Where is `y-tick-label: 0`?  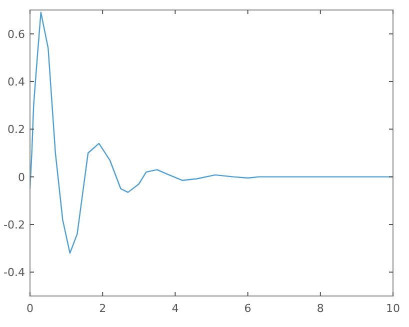
y-tick-label: 0 is located at coordinates (21, 177).